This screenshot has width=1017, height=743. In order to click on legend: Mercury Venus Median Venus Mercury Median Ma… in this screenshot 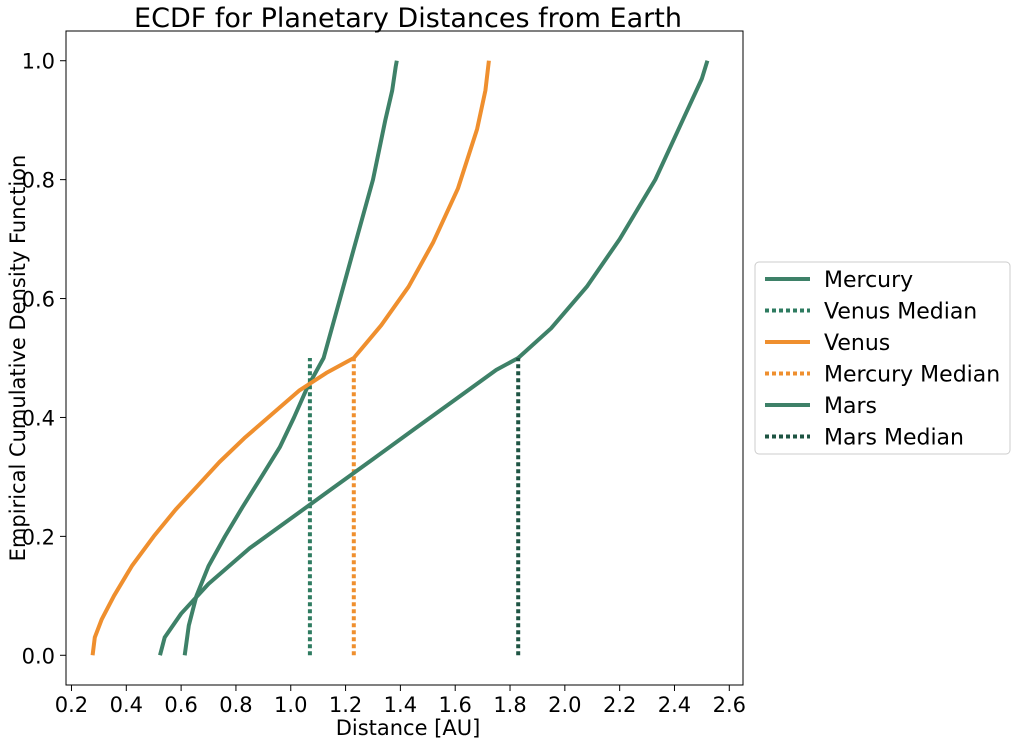, I will do `click(882, 358)`.